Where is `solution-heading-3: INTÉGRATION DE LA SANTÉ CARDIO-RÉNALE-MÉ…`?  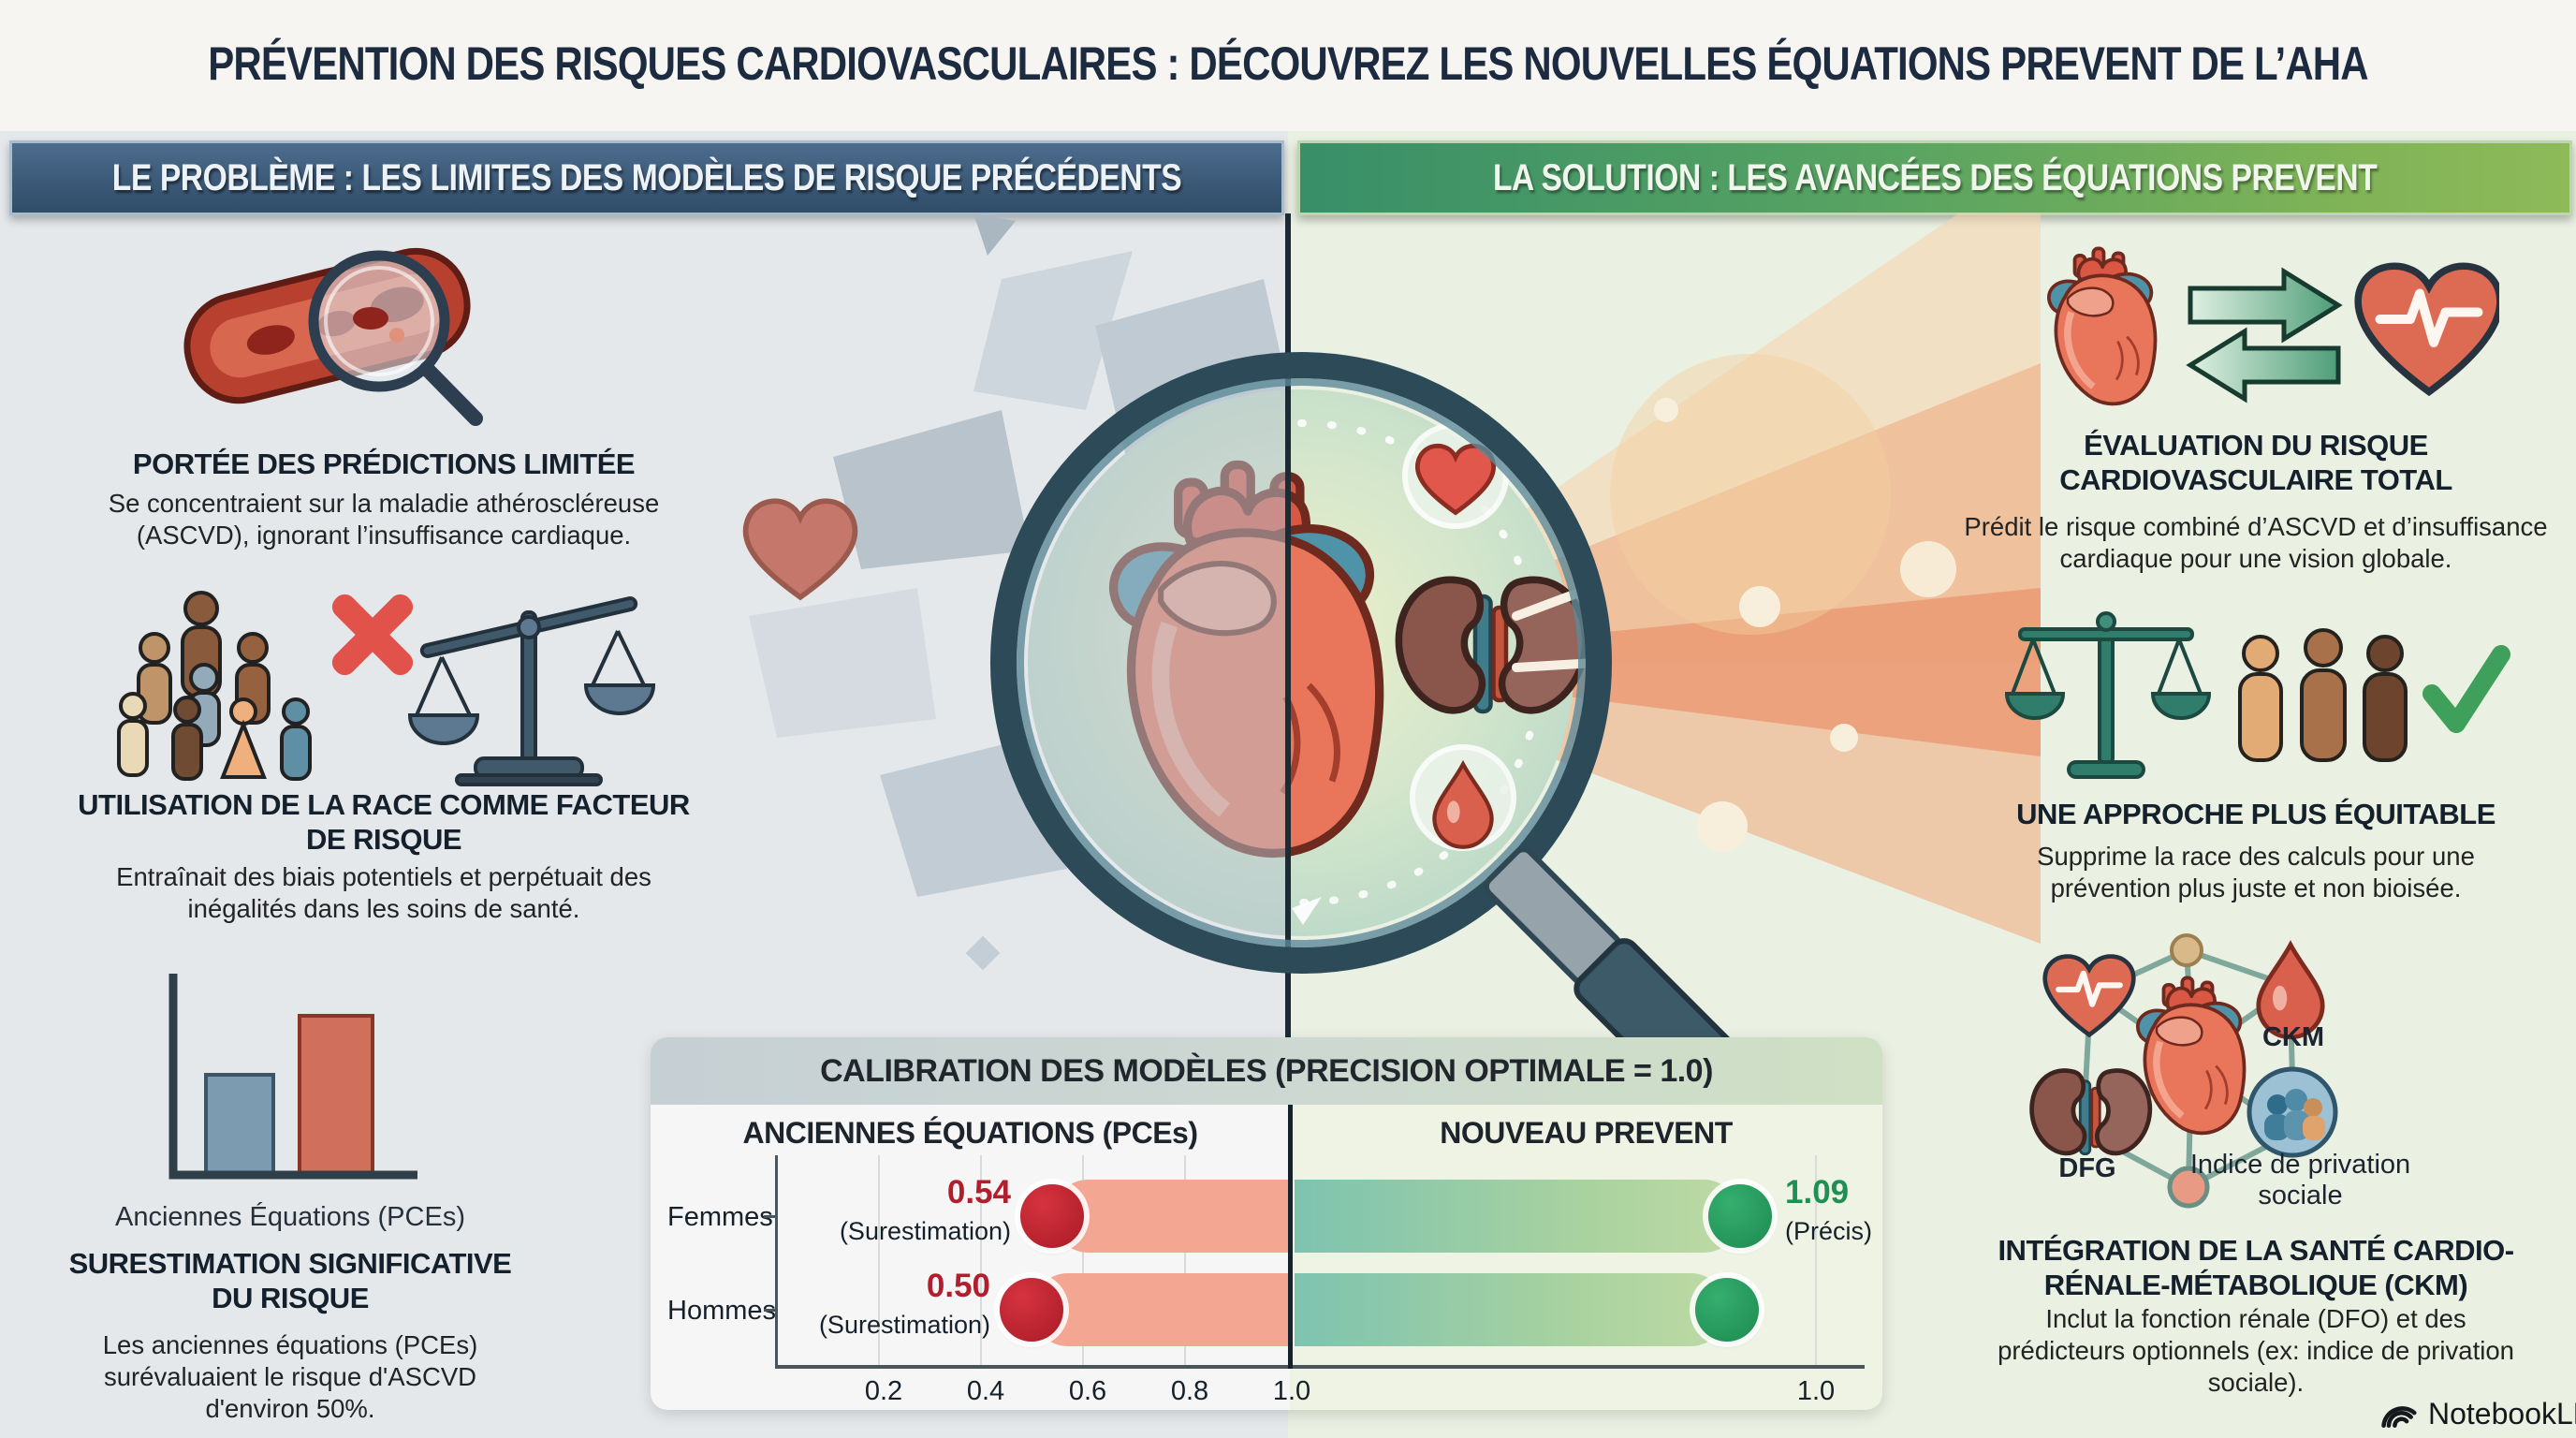
solution-heading-3: INTÉGRATION DE LA SANTÉ CARDIO-RÉNALE-MÉ… is located at coordinates (2256, 1267).